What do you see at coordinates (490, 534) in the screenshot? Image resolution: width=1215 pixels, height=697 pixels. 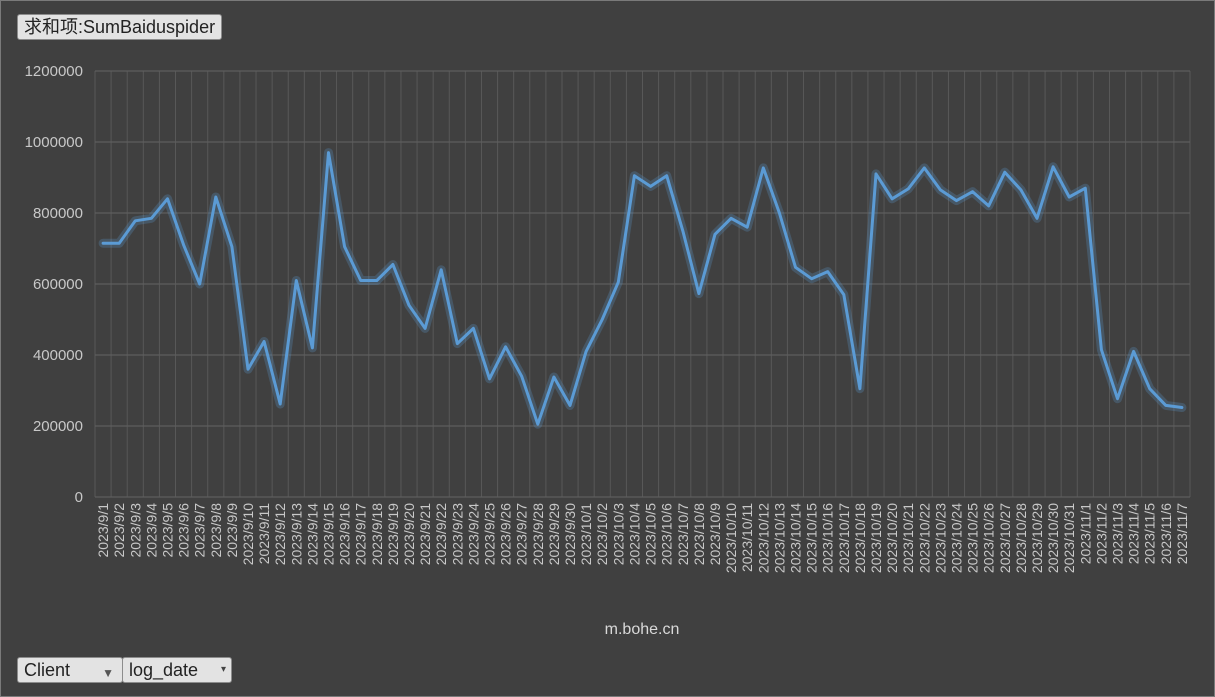 I see `x-tick-label: 2023/9/25` at bounding box center [490, 534].